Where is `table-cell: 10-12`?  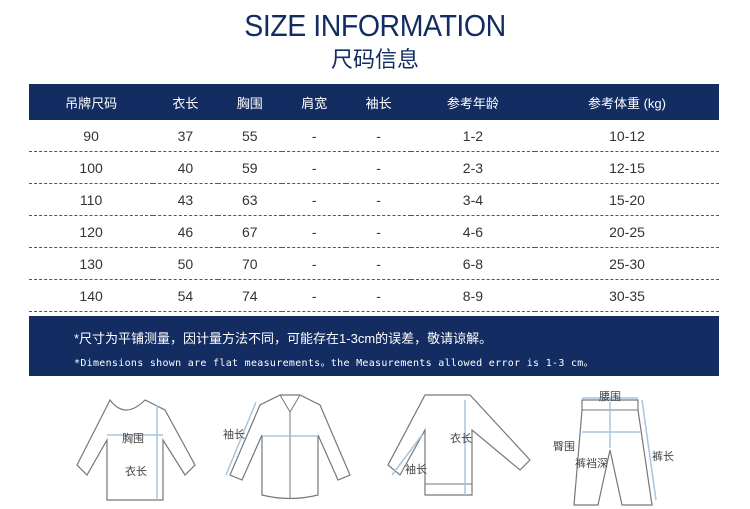 table-cell: 10-12 is located at coordinates (627, 136).